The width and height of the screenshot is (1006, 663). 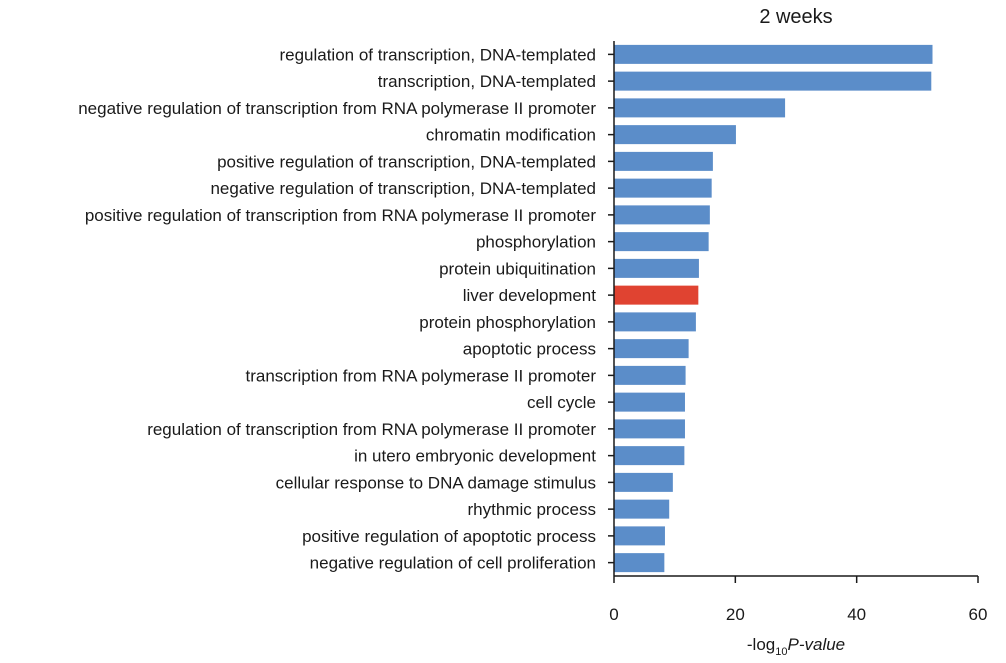 I want to click on category-label-11: protein phosphorylation, so click(x=507, y=322).